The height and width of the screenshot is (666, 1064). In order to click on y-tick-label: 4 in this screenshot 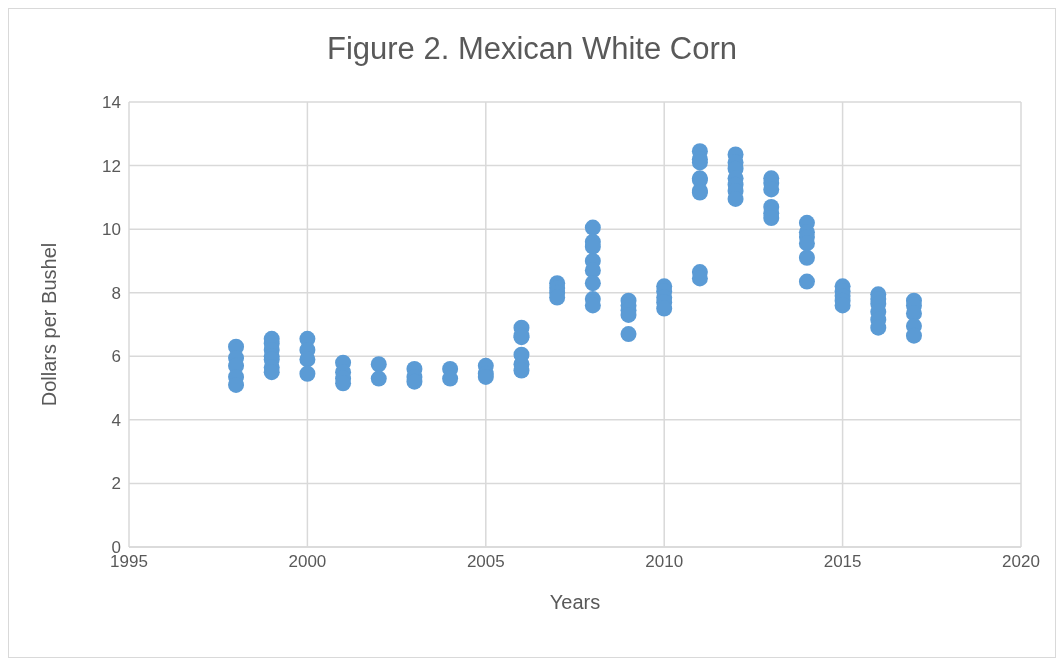, I will do `click(116, 420)`.